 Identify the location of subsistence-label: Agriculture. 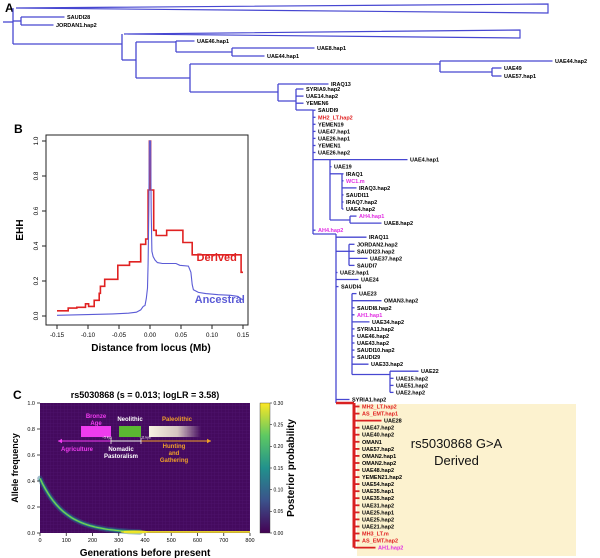
(77, 450).